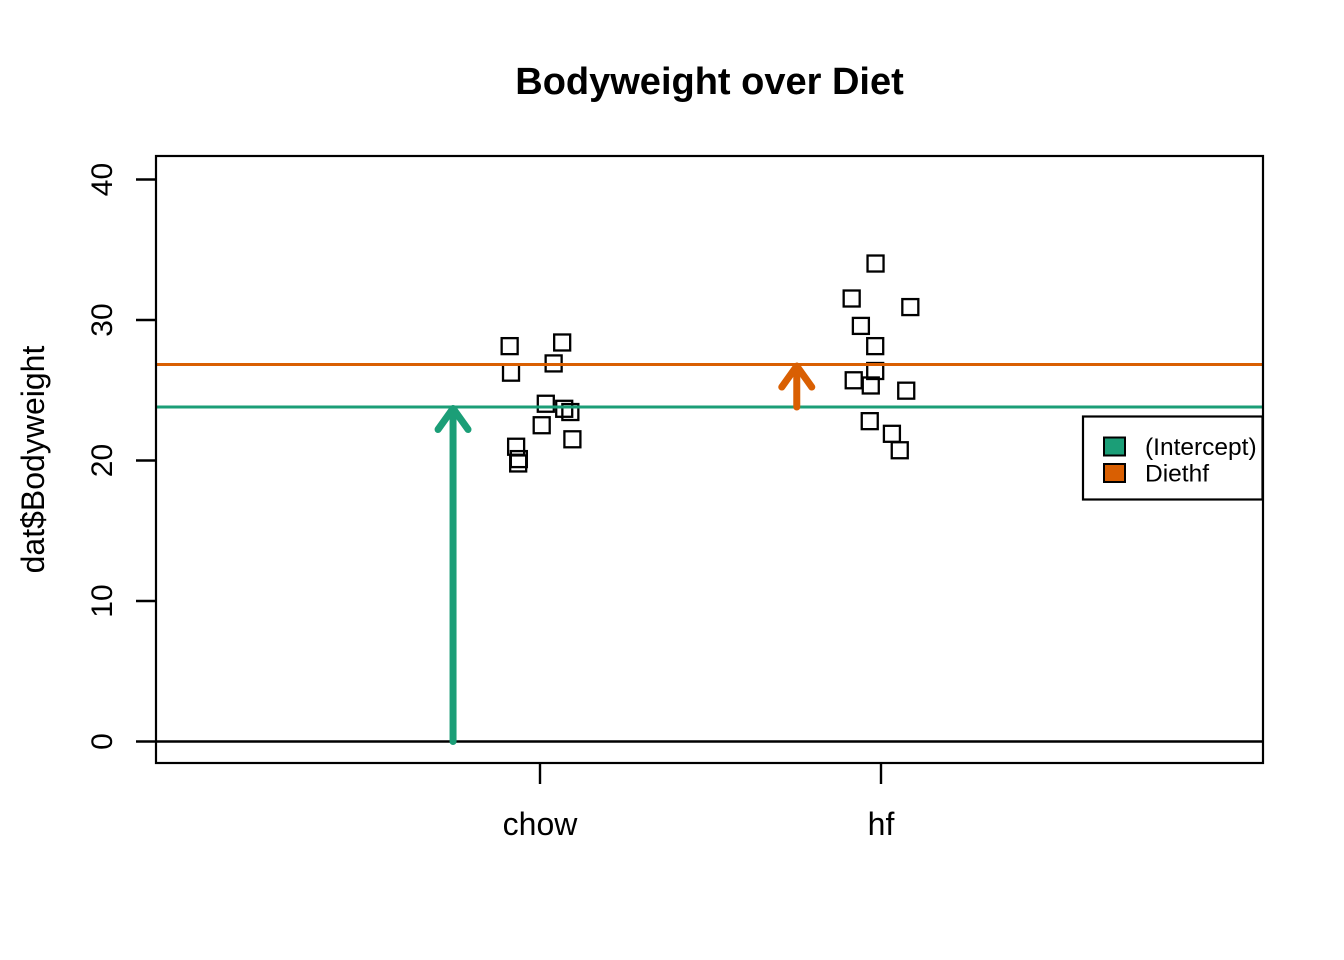 Image resolution: width=1344 pixels, height=960 pixels. I want to click on y-tick-label: 0, so click(102, 741).